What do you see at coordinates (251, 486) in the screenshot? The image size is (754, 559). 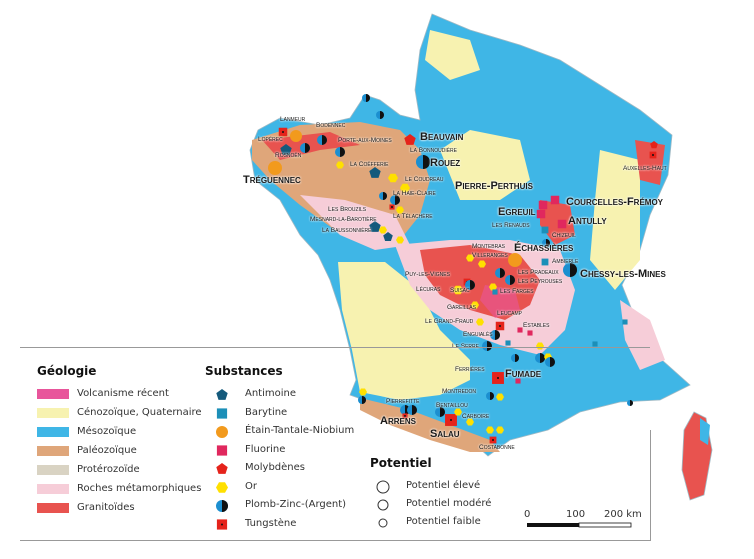 I see `substance-legend-label: Or` at bounding box center [251, 486].